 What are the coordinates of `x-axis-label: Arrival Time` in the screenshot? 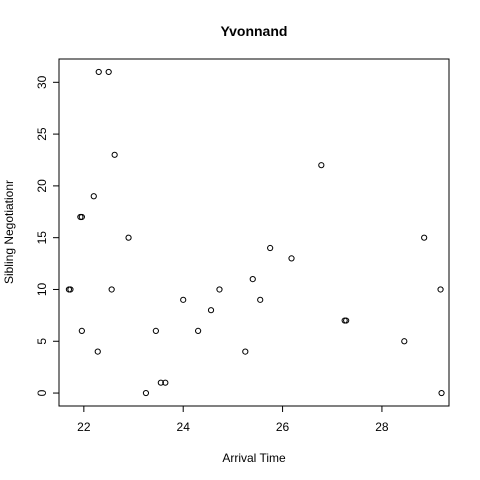 It's located at (254, 458).